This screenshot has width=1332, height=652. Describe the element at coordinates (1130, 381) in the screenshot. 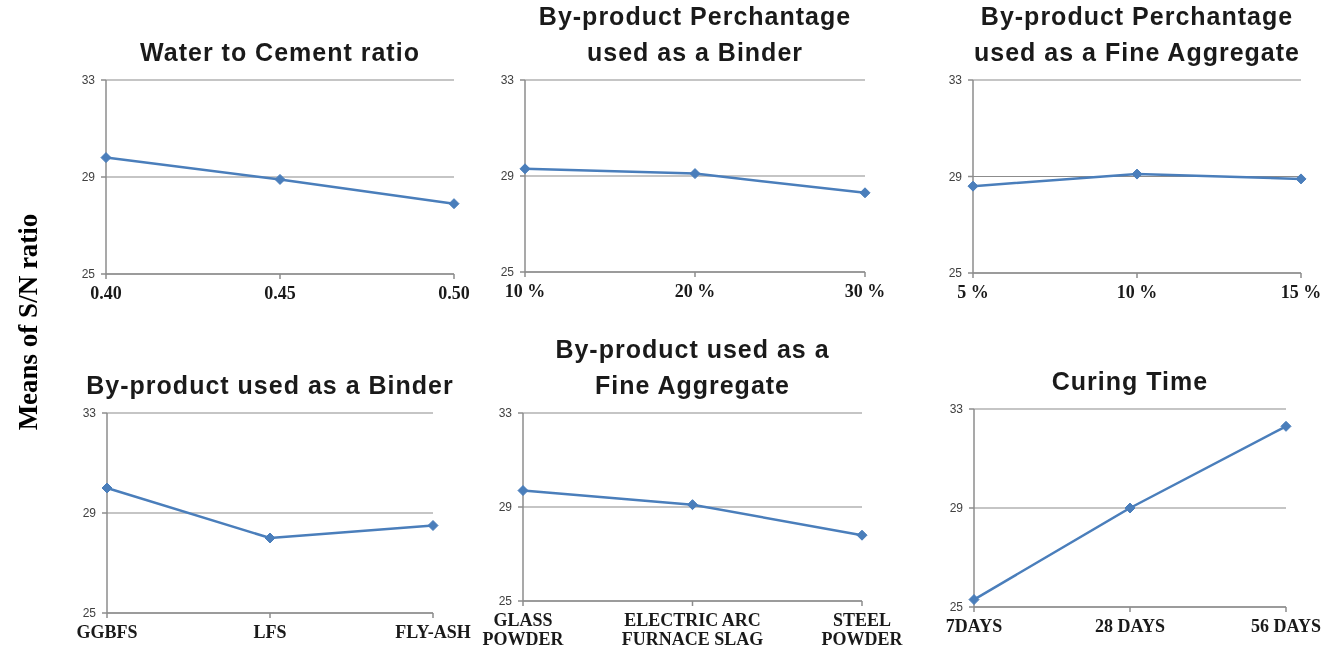

I see `chart-title: Curing Time` at that location.